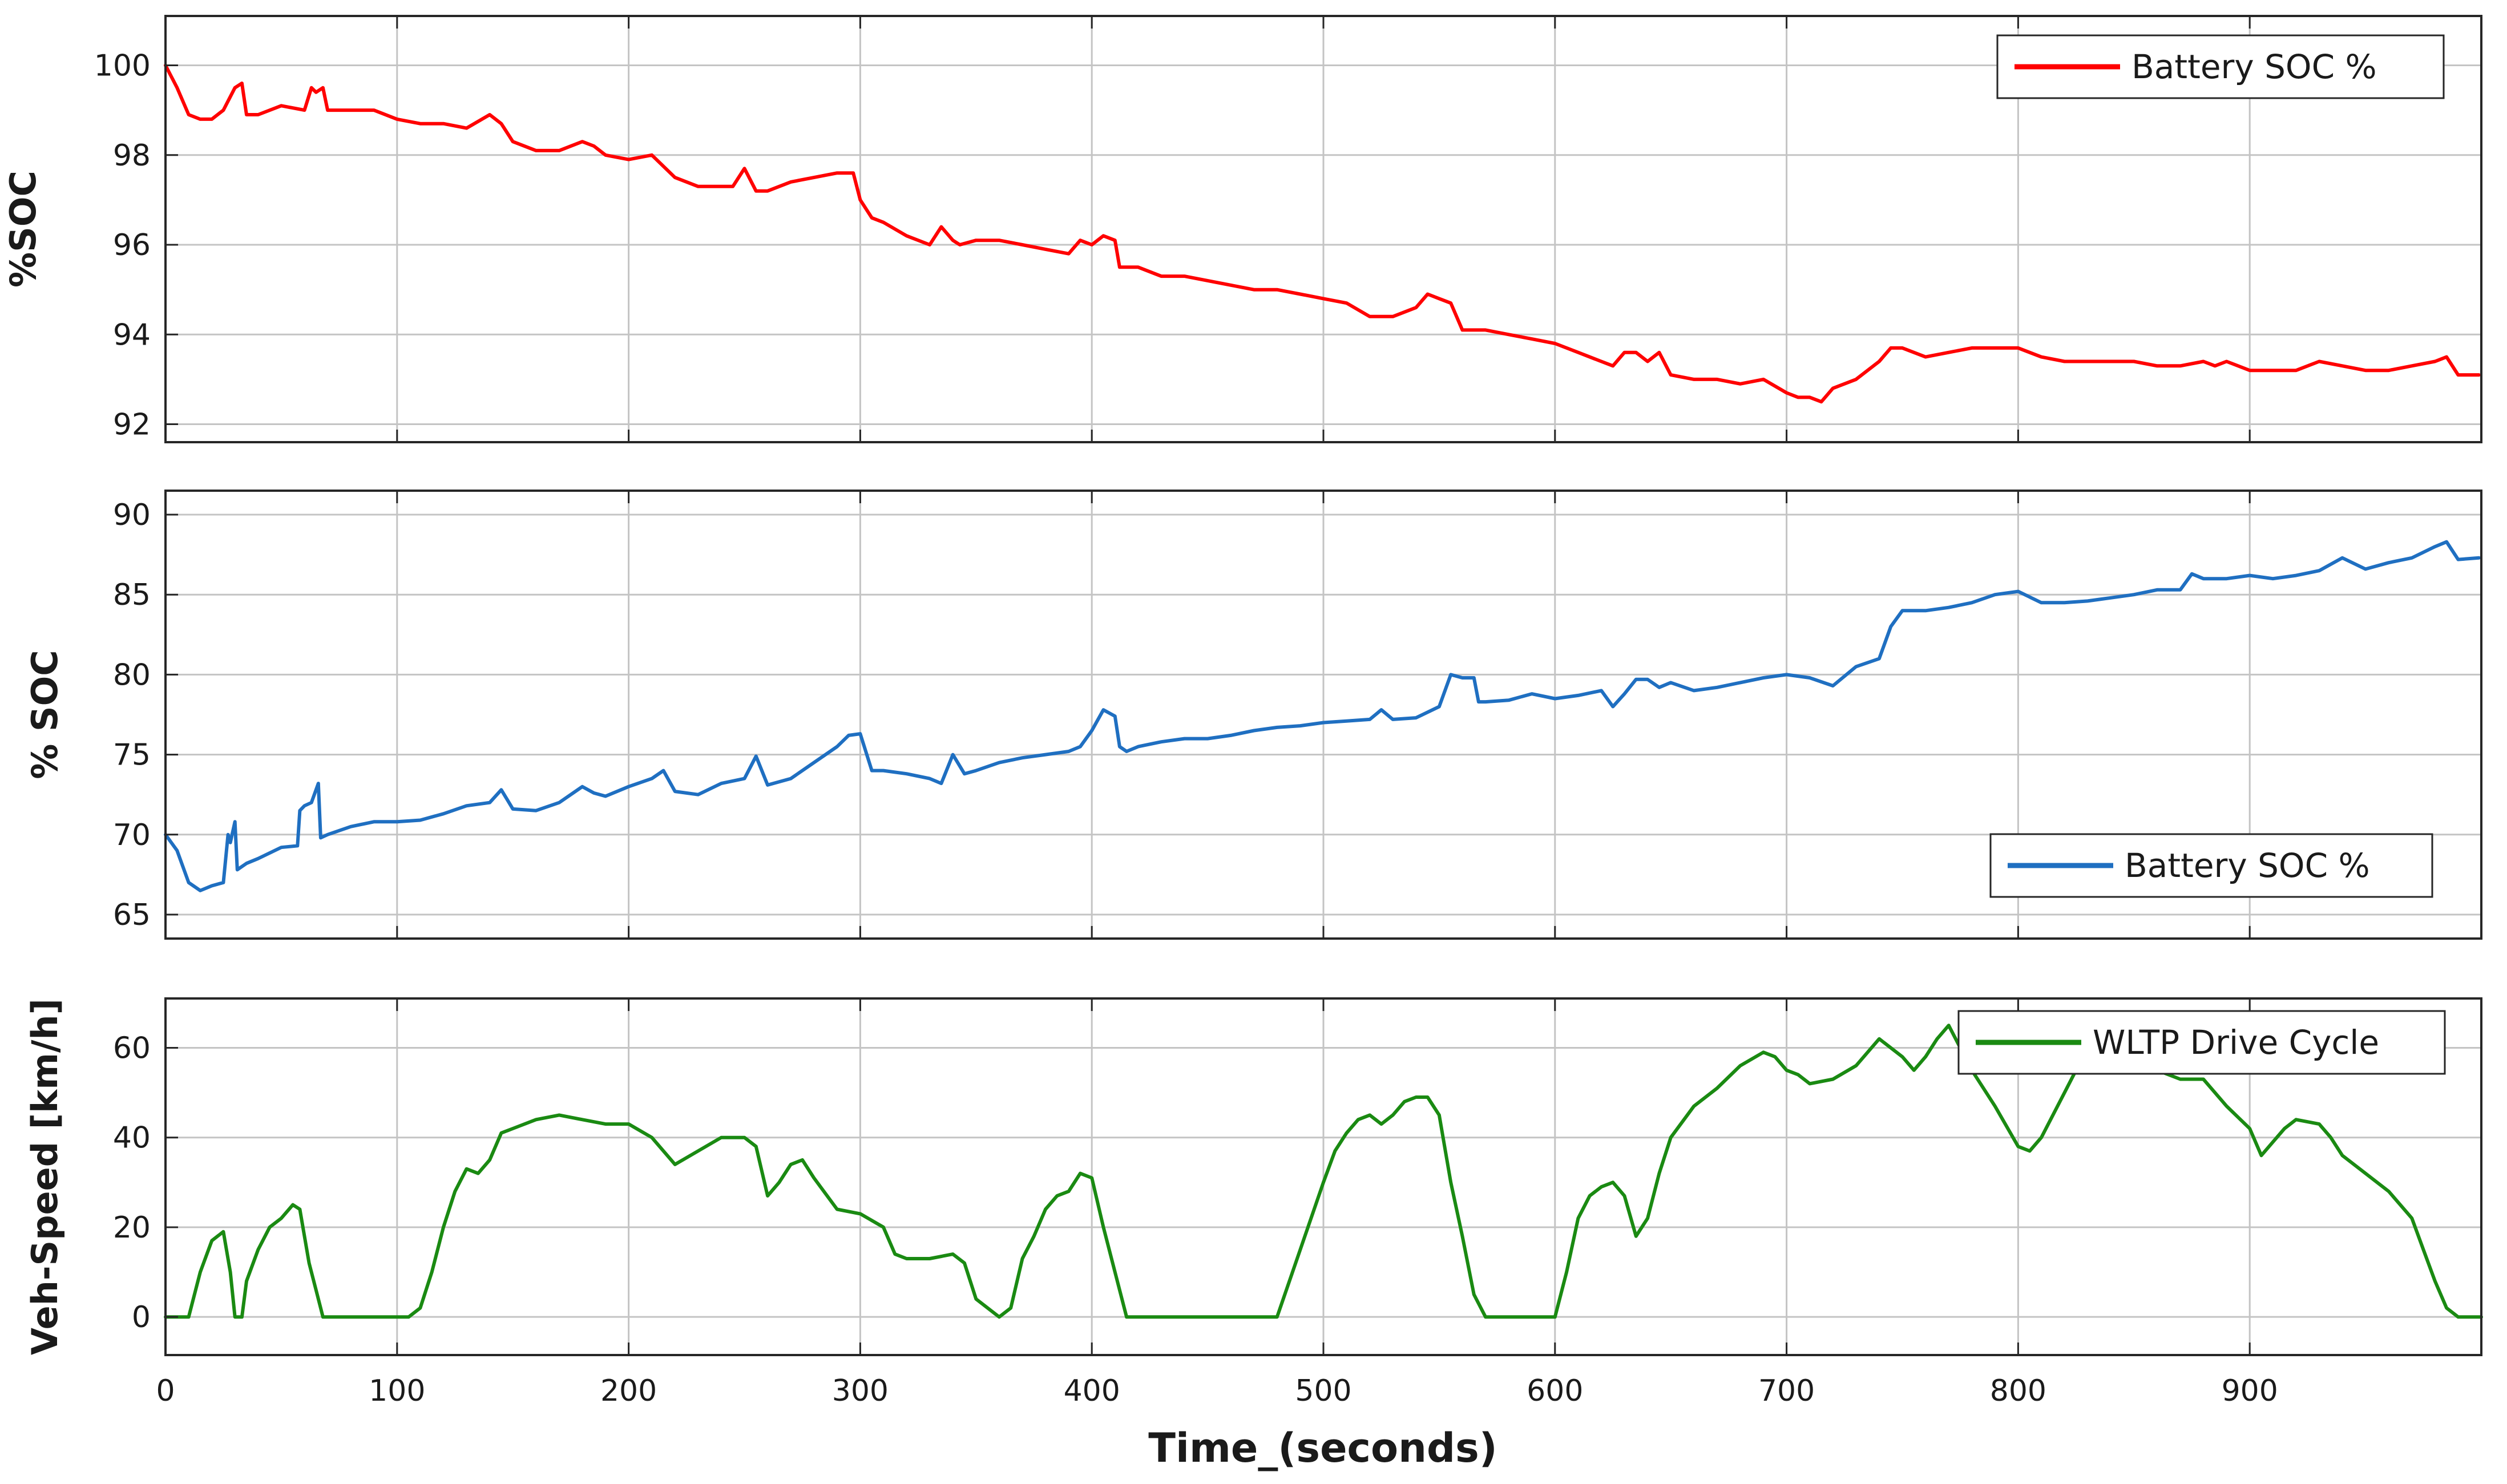 Image resolution: width=2507 pixels, height=1484 pixels. Describe the element at coordinates (132, 245) in the screenshot. I see `y-tick-label: 96` at that location.